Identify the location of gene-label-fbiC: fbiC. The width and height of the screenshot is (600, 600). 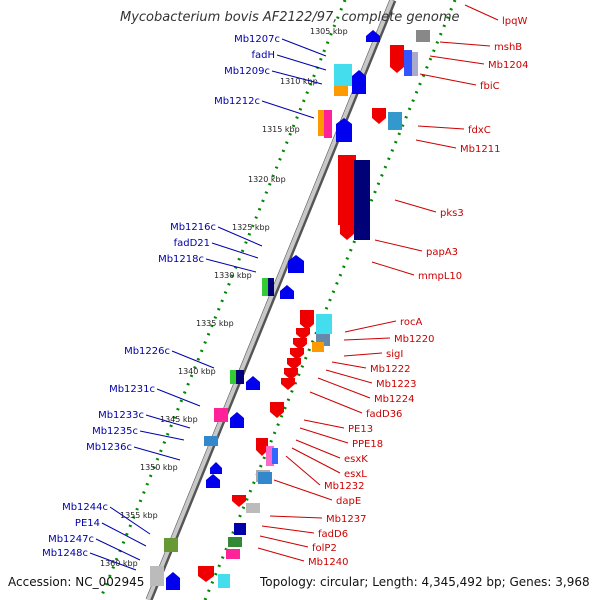
(490, 86).